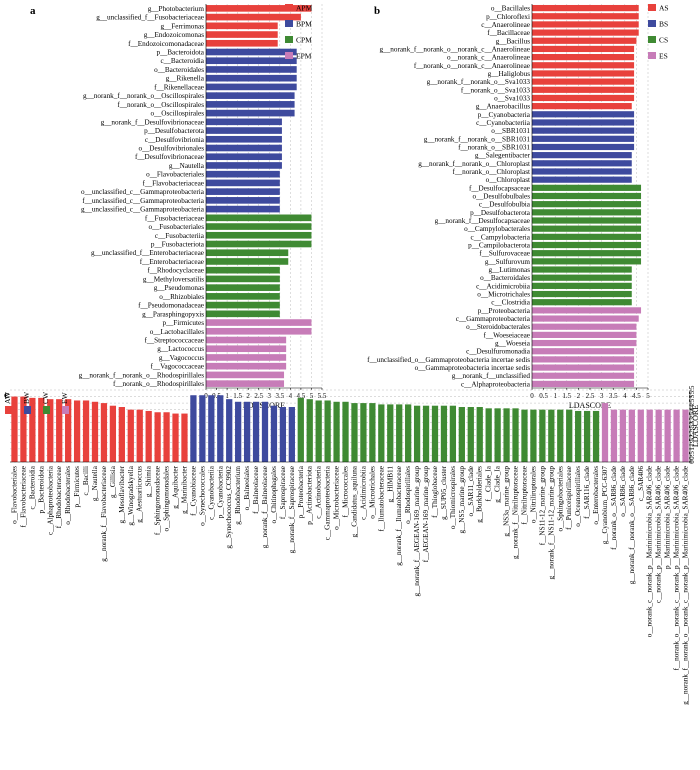 This screenshot has width=700, height=770. I want to click on bar-label: f__NS11-12_marine_group, so click(542, 506).